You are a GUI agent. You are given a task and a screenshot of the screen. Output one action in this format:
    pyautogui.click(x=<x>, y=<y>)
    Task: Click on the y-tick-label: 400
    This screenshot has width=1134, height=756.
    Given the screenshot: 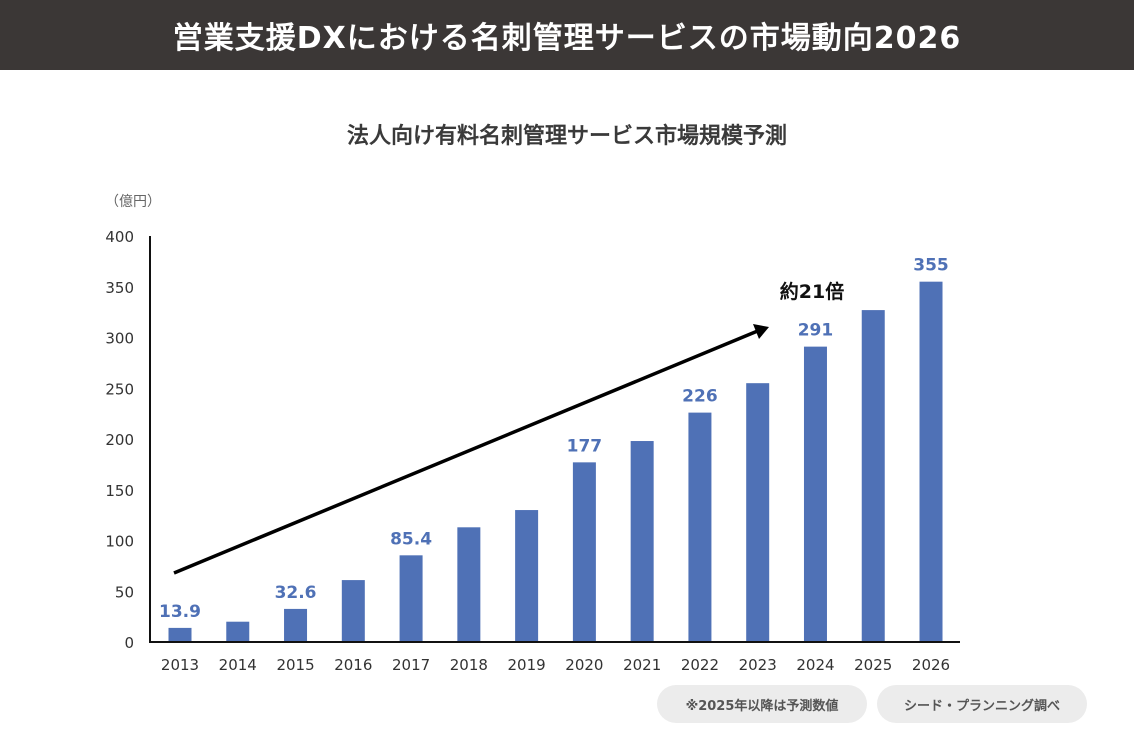 What is the action you would take?
    pyautogui.click(x=119, y=237)
    